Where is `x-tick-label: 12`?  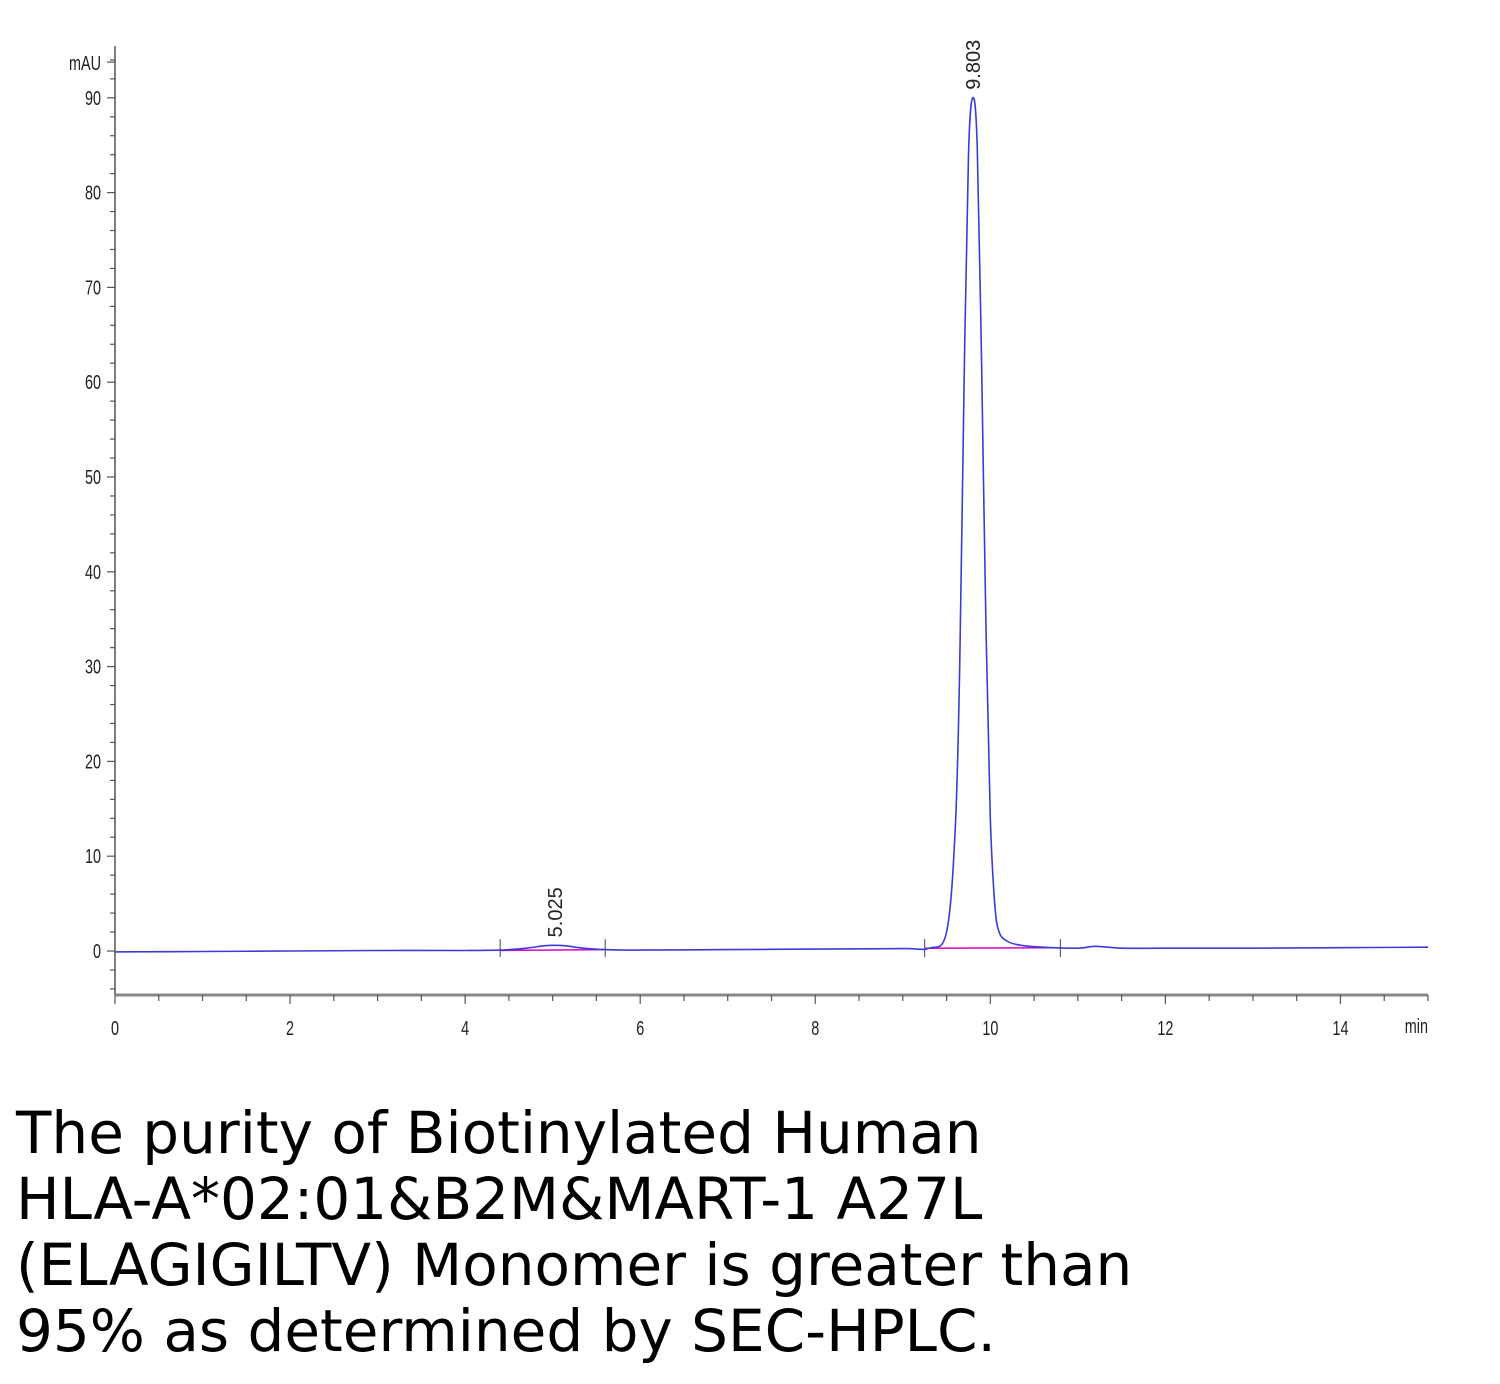
x-tick-label: 12 is located at coordinates (1165, 1028).